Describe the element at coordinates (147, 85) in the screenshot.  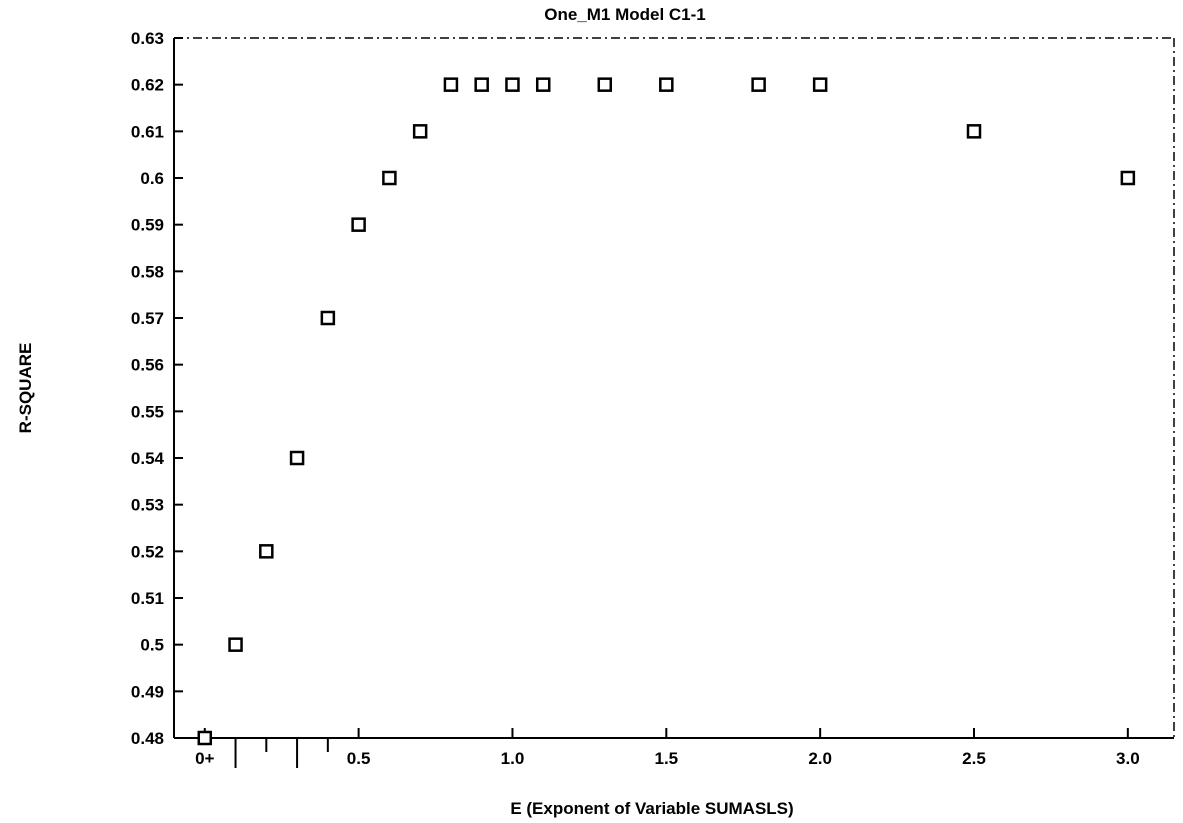
I see `y-tick-label: 0.62` at that location.